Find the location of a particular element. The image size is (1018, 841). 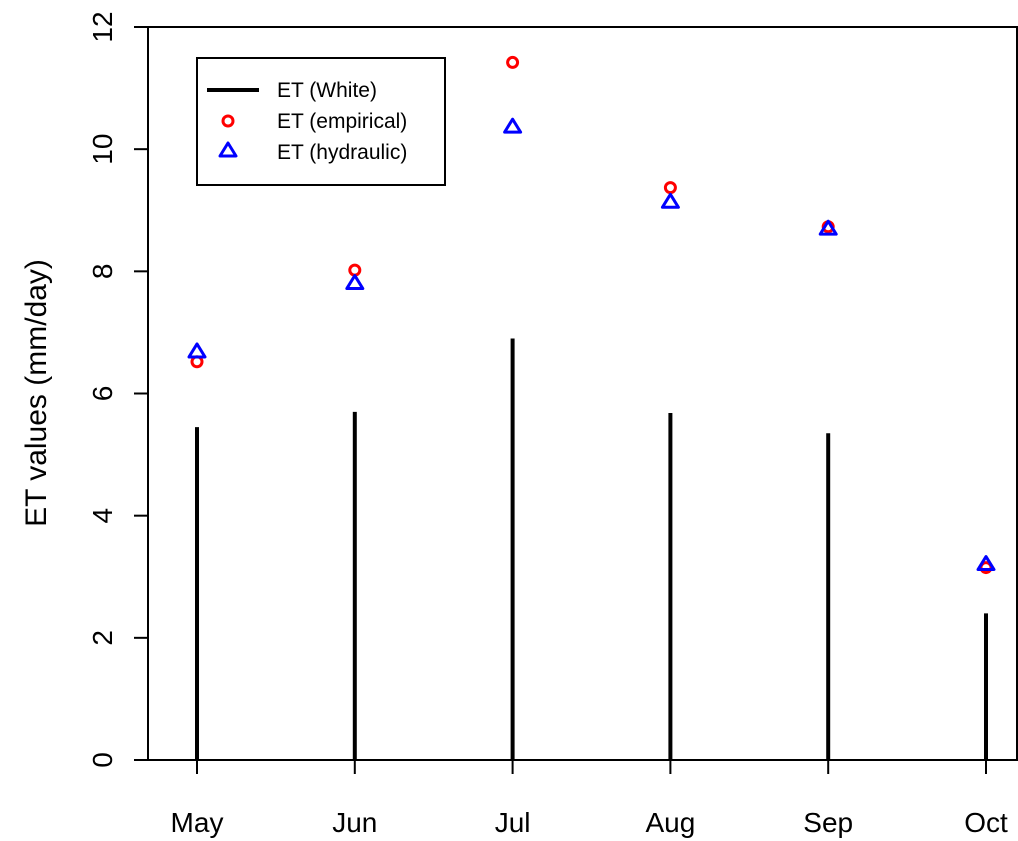

y-axis: 0 2 4 6 8 10 12 is located at coordinates (118, 389).